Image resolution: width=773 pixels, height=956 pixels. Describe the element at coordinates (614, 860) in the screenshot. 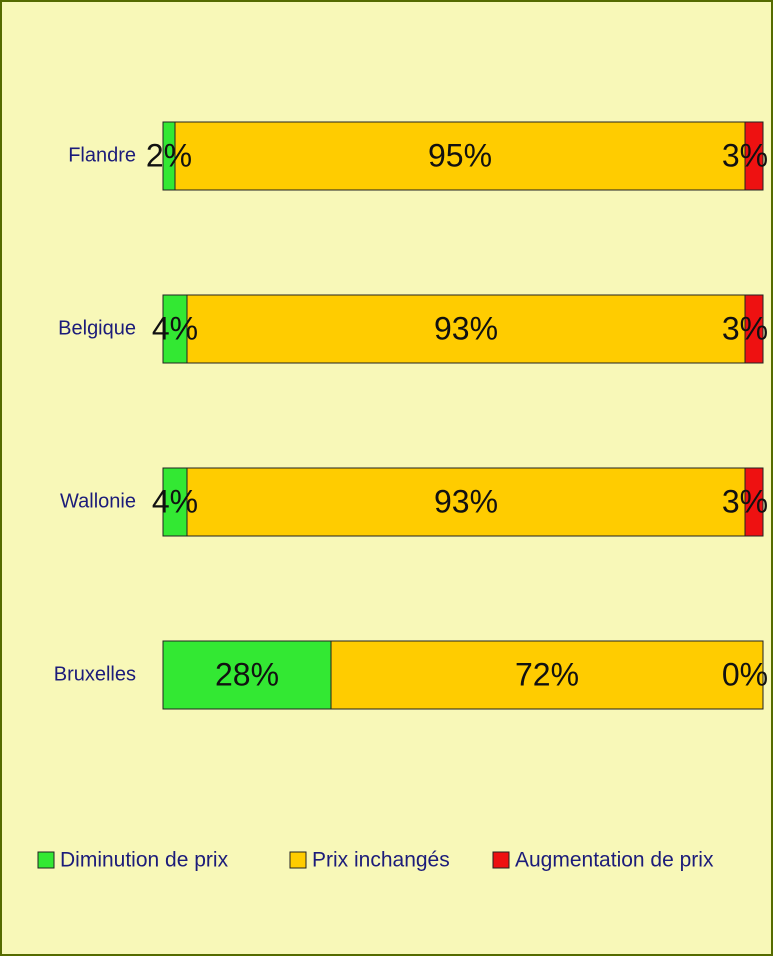

I see `legend-label: Augmentation de prix` at that location.